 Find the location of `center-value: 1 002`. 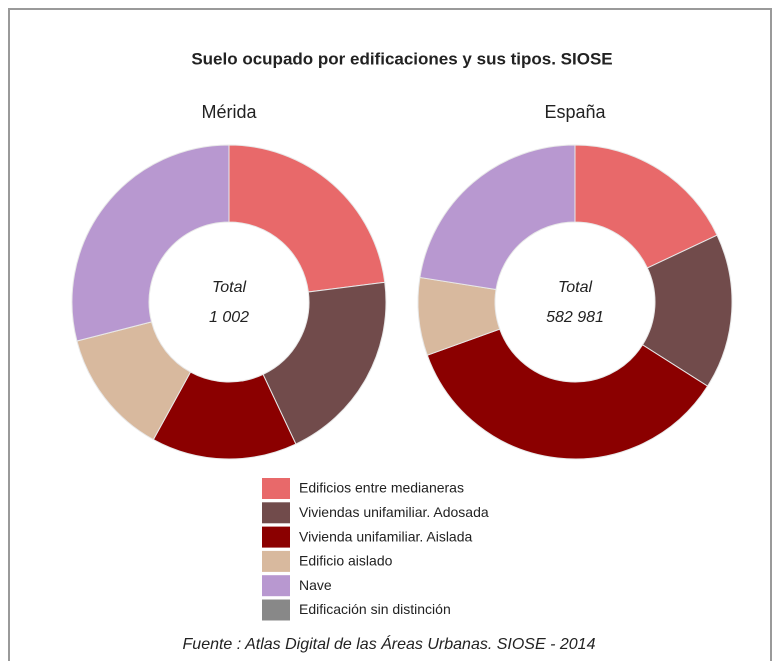

center-value: 1 002 is located at coordinates (229, 317).